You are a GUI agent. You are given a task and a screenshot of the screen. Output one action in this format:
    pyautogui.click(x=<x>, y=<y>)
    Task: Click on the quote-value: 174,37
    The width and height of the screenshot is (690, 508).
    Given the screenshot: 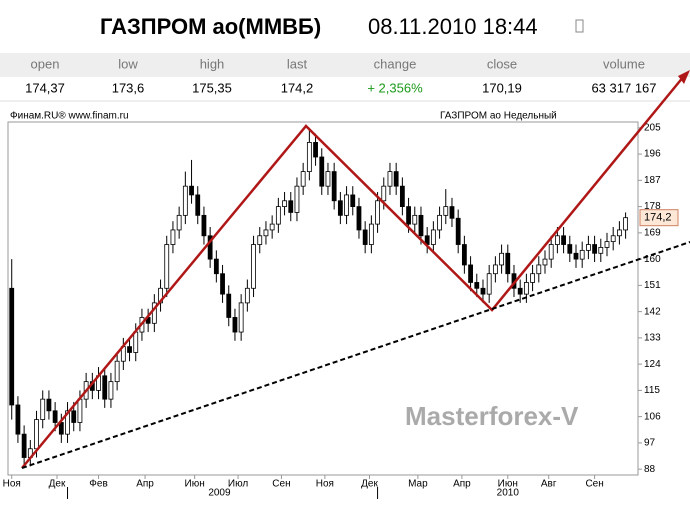 What is the action you would take?
    pyautogui.click(x=45, y=87)
    